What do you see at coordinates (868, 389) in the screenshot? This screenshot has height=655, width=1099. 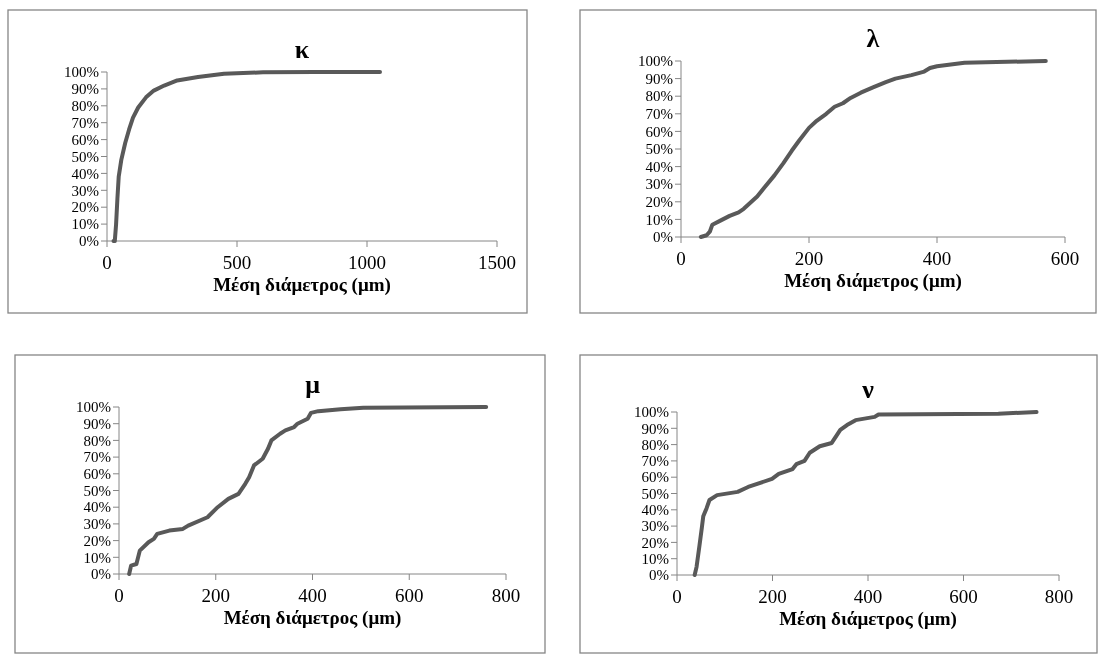 I see `chart-title: ν` at bounding box center [868, 389].